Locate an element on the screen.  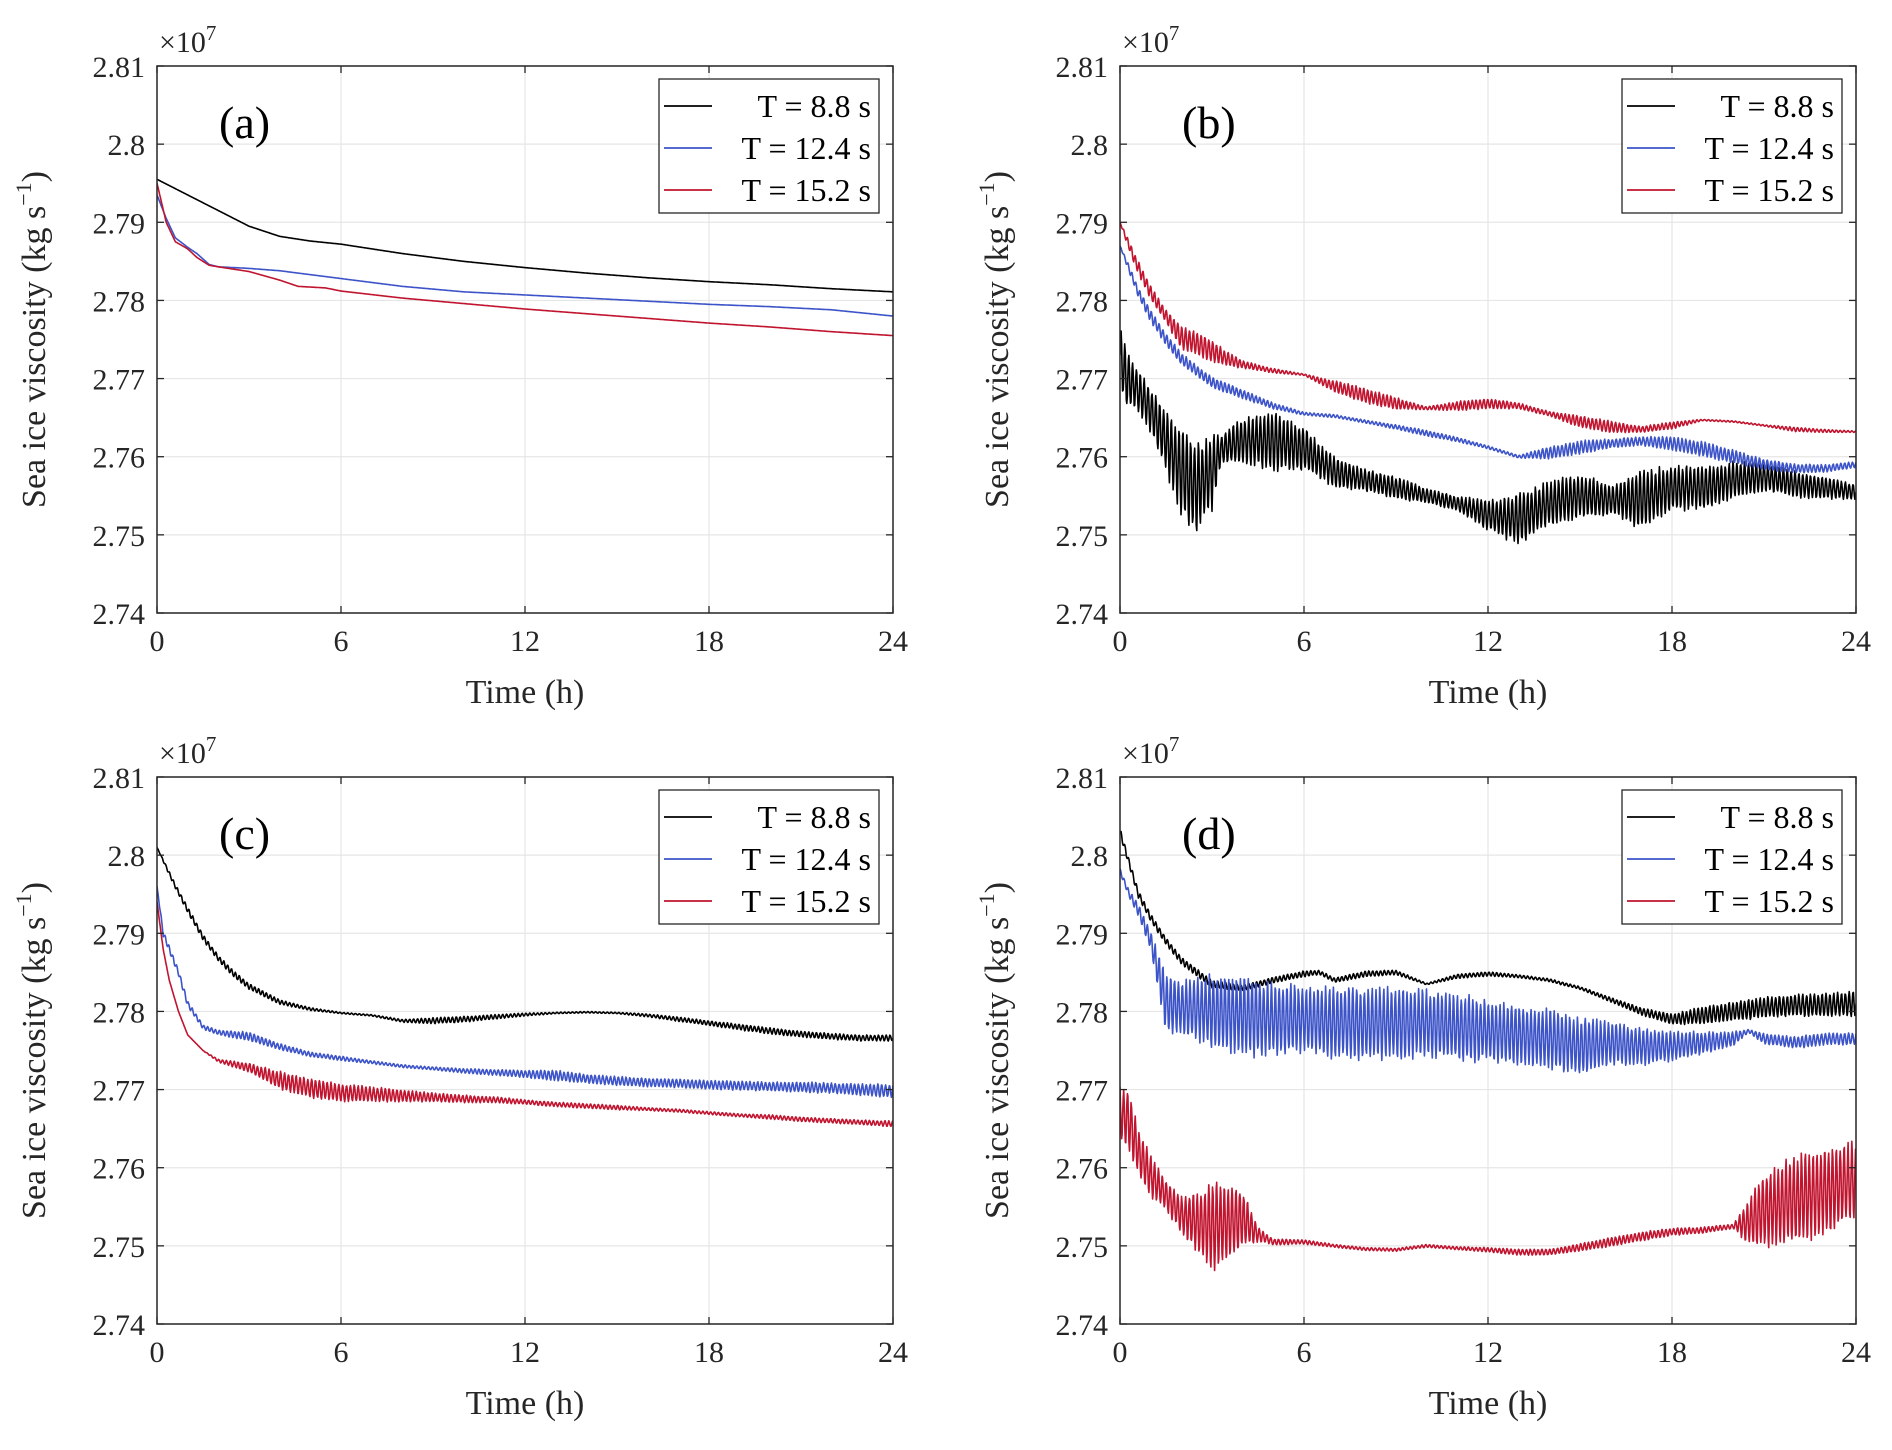
panel-label: (c) is located at coordinates (244, 833).